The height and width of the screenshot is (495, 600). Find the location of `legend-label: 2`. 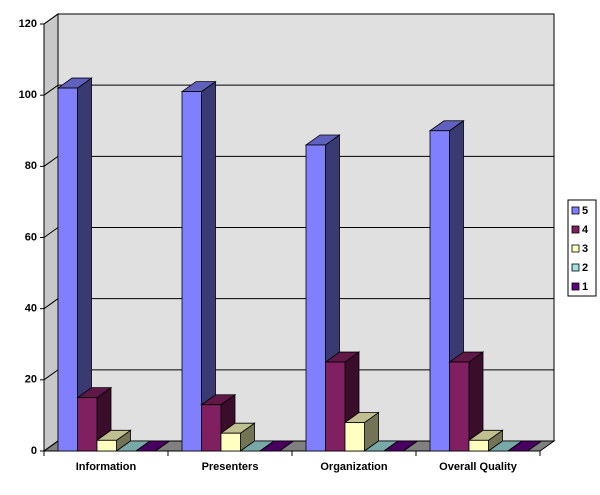

legend-label: 2 is located at coordinates (585, 268).